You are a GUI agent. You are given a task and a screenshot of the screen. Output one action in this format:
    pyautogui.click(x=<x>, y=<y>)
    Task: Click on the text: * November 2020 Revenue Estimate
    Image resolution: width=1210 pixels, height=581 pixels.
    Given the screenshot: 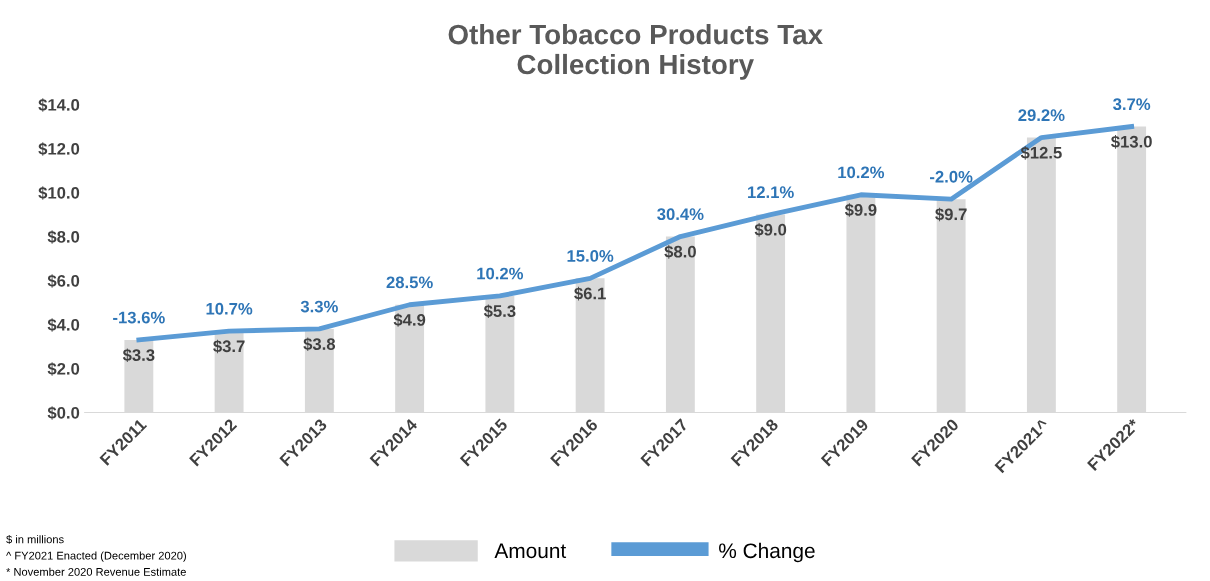 What is the action you would take?
    pyautogui.click(x=96, y=571)
    